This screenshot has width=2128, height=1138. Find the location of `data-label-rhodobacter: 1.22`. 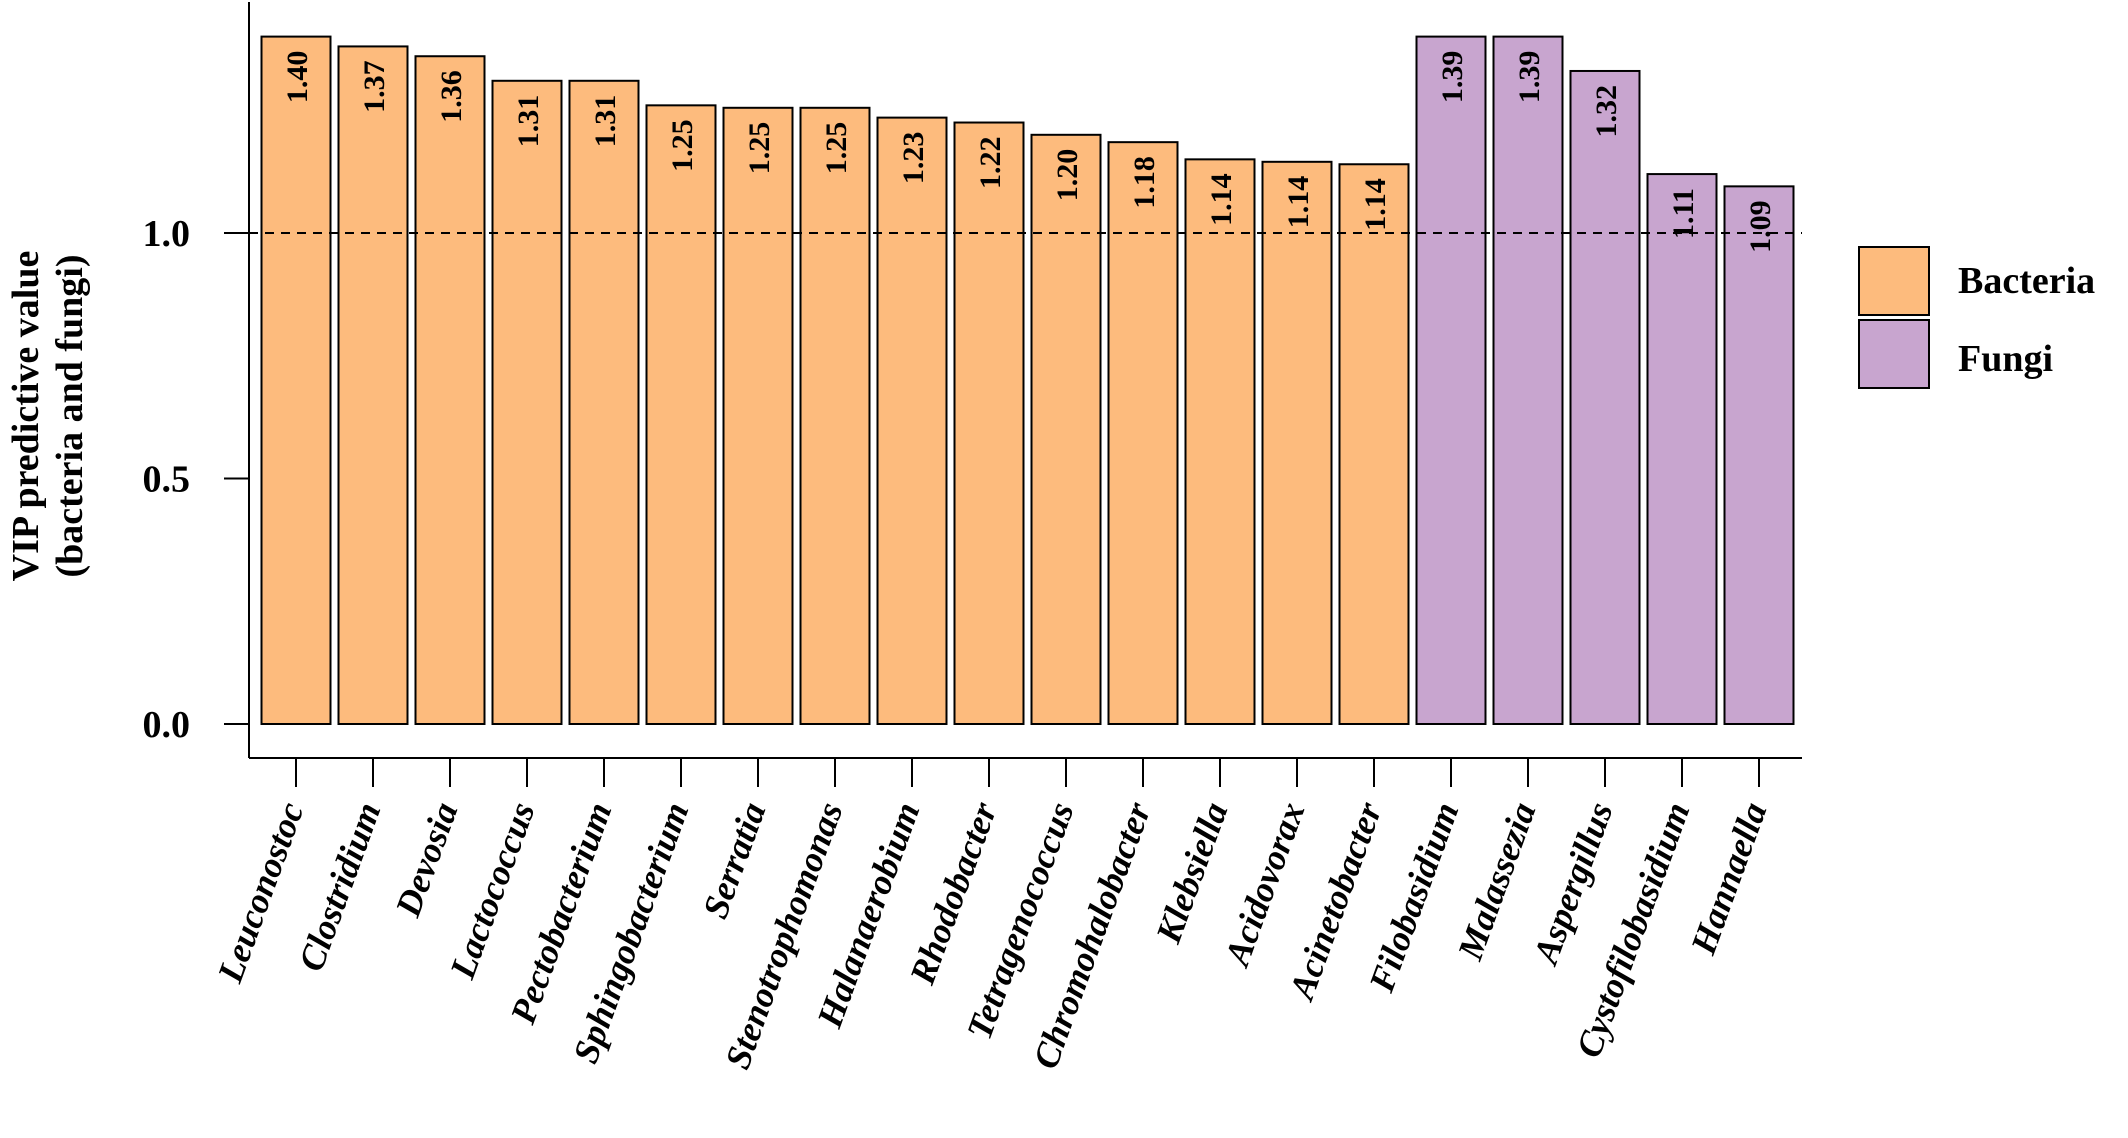

data-label-rhodobacter: 1.22 is located at coordinates (990, 163).